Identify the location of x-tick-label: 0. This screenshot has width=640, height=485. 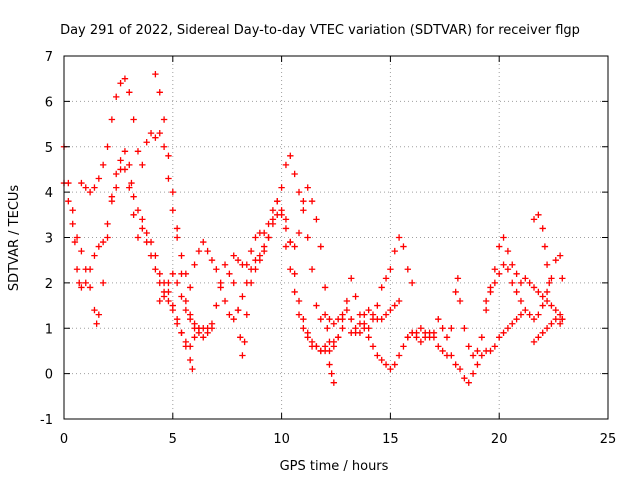
(64, 439).